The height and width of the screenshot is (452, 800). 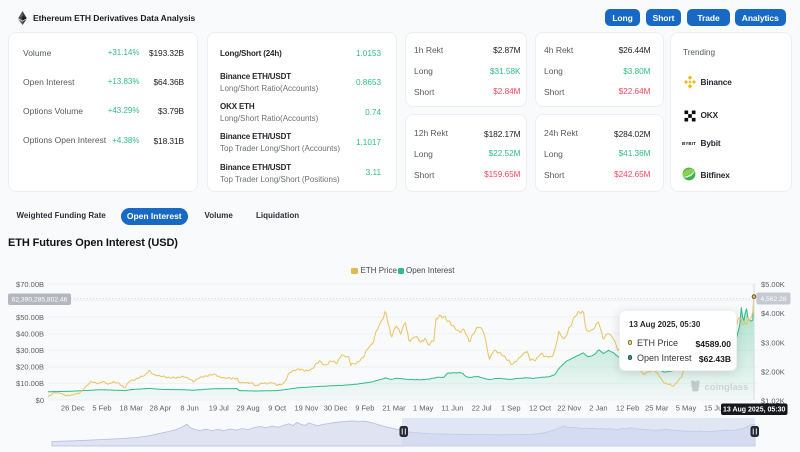 What do you see at coordinates (773, 400) in the screenshot?
I see `svg-text: $1.02K` at bounding box center [773, 400].